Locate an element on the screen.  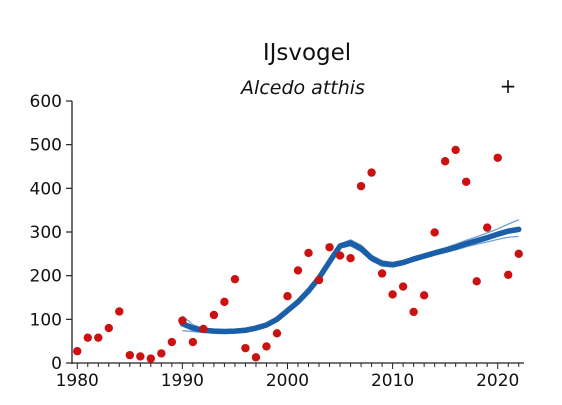
y-tick-label: 200 is located at coordinates (46, 277).